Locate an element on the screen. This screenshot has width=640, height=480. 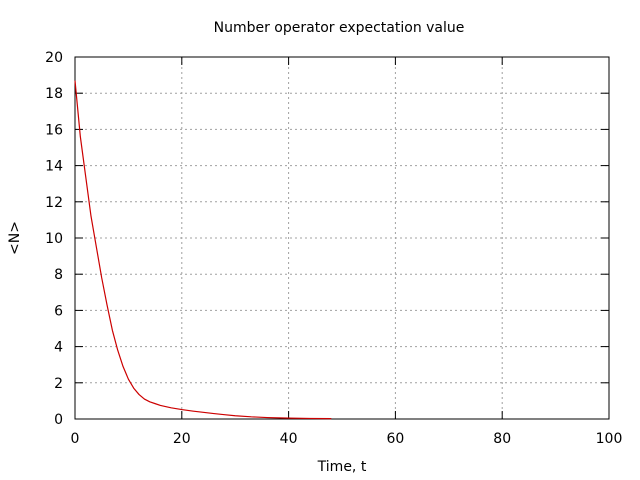
y-tick-label: 0 is located at coordinates (58, 420).